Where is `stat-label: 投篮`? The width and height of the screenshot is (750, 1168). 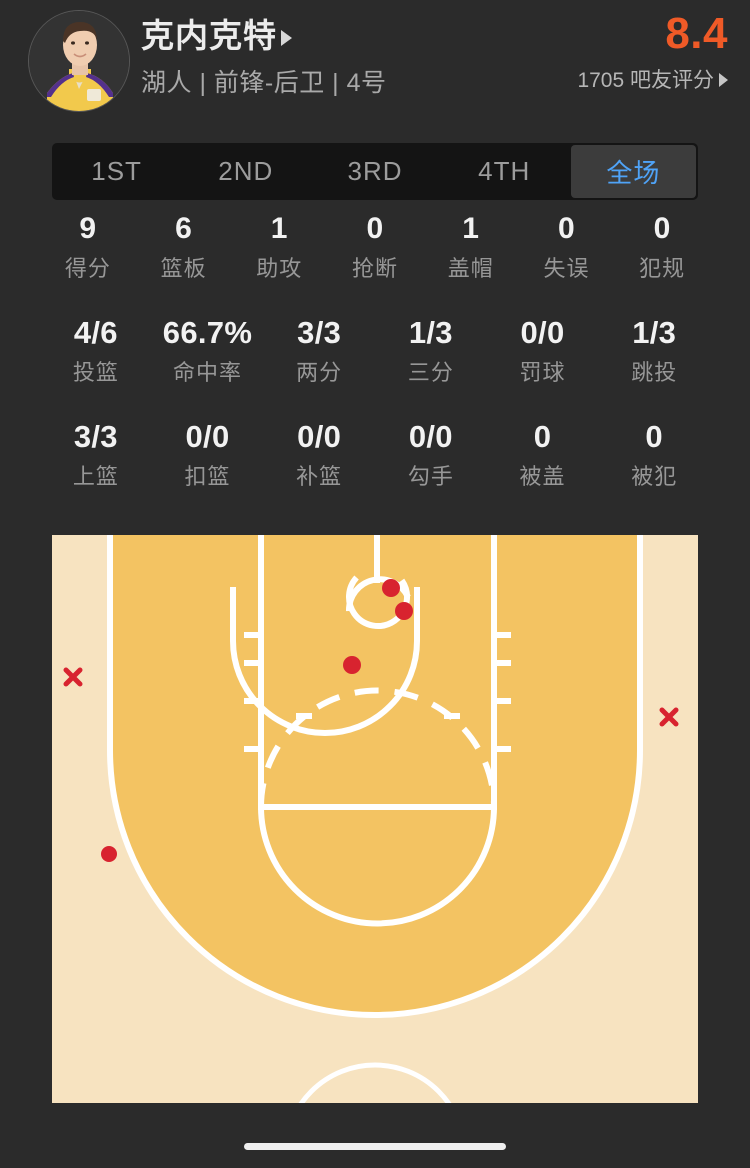 stat-label: 投篮 is located at coordinates (95, 372).